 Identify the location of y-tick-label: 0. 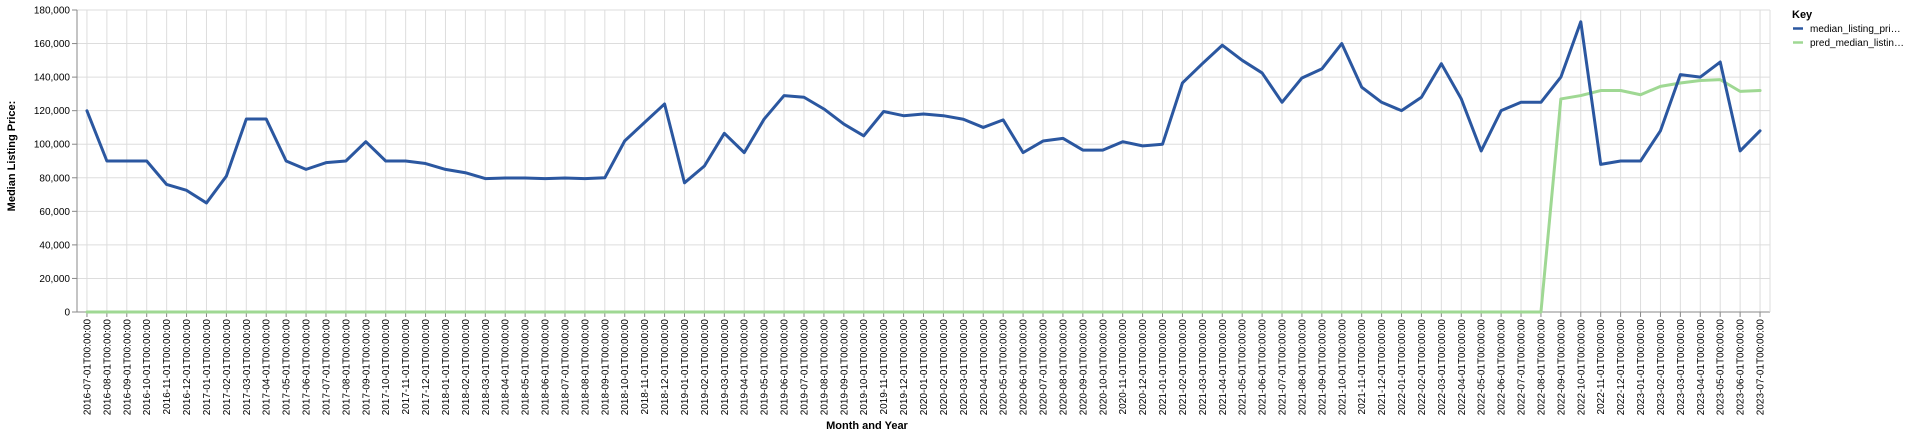
(67, 313).